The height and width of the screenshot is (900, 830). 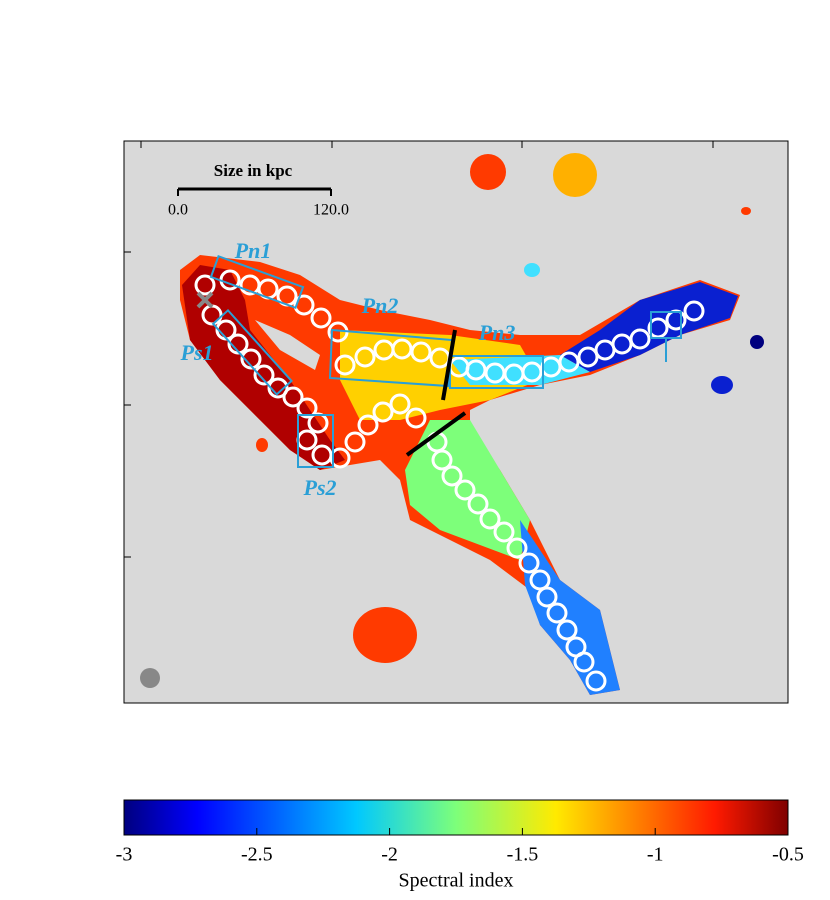 I want to click on colorbar-tick-label: -3, so click(x=124, y=855).